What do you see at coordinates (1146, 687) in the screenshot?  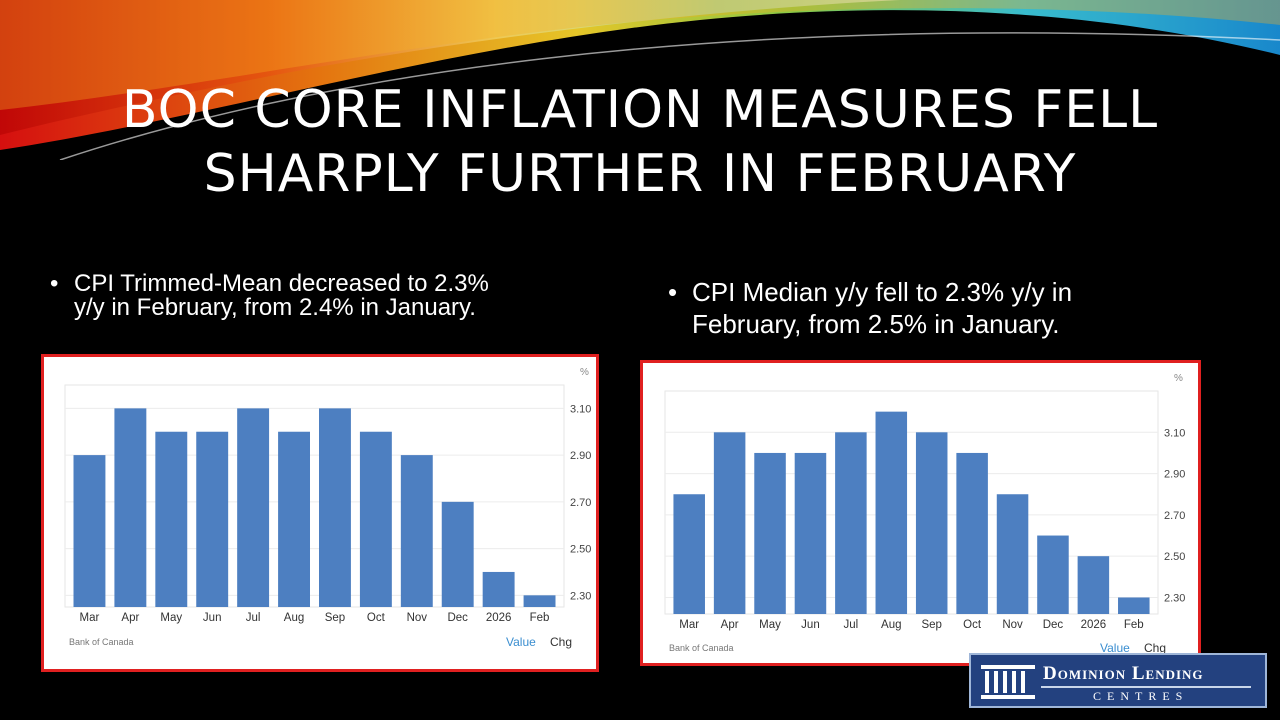 I see `logo-rule` at bounding box center [1146, 687].